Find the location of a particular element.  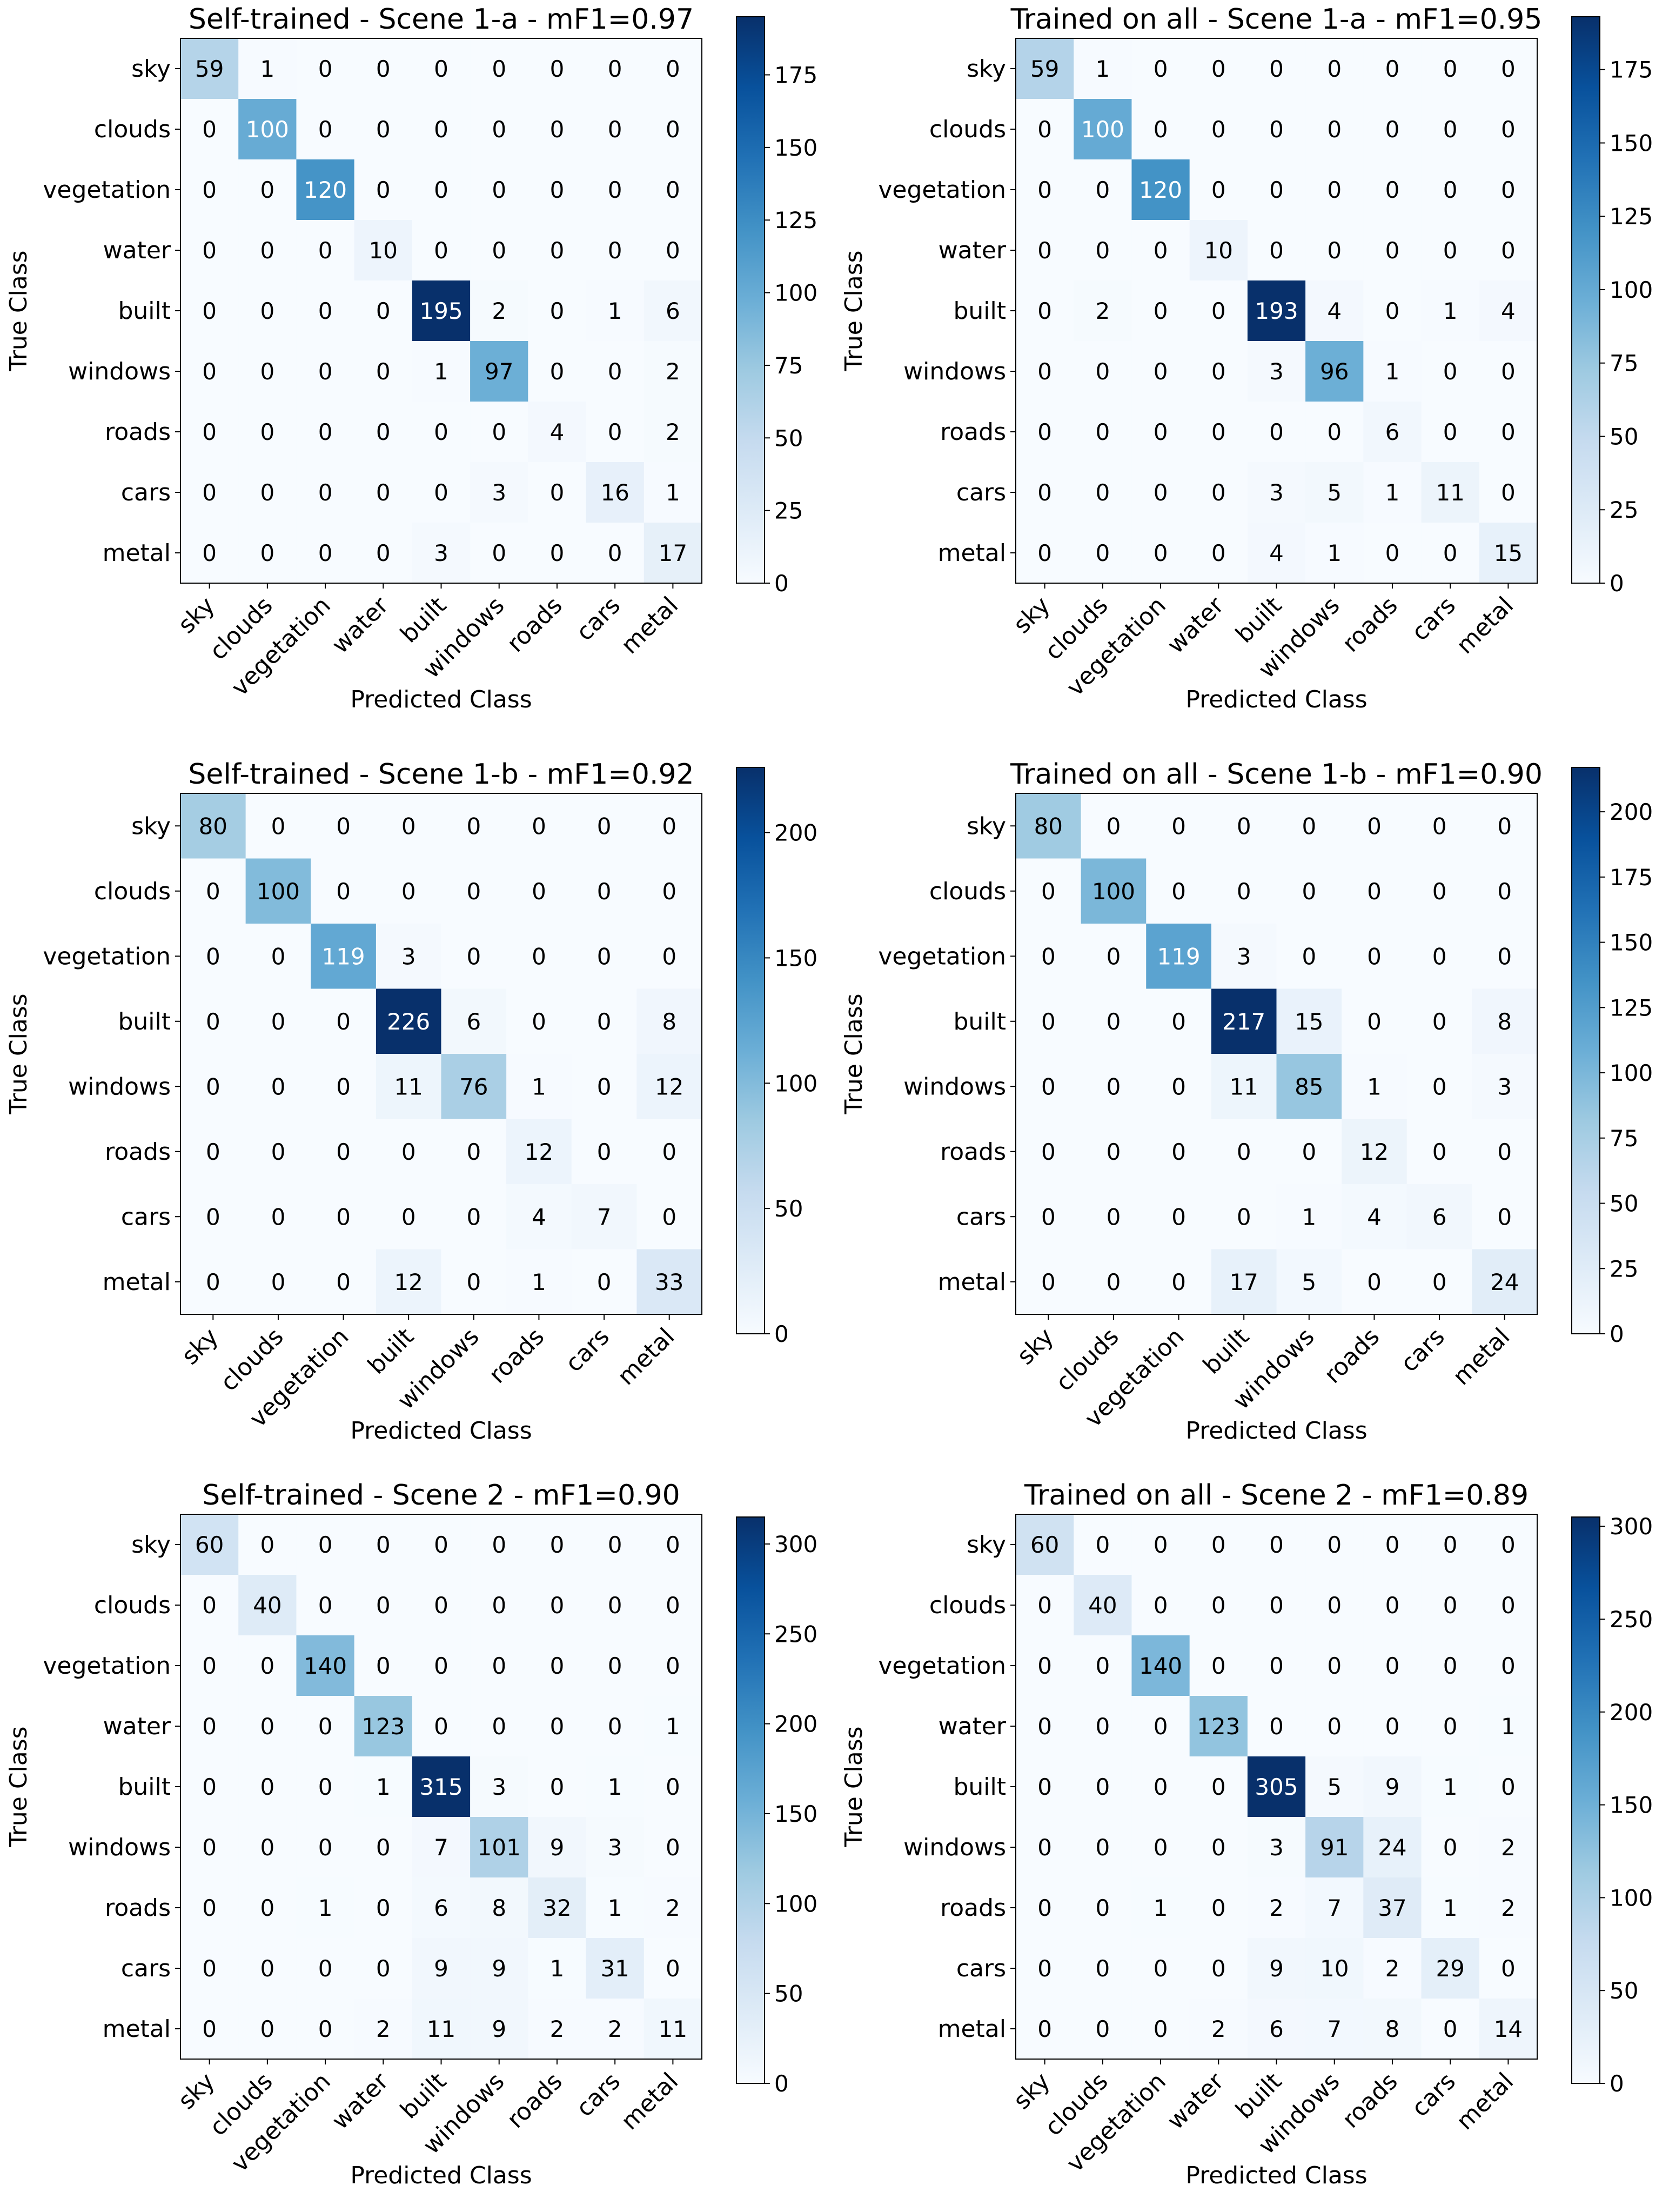

cell-value: 7 is located at coordinates (441, 1848).